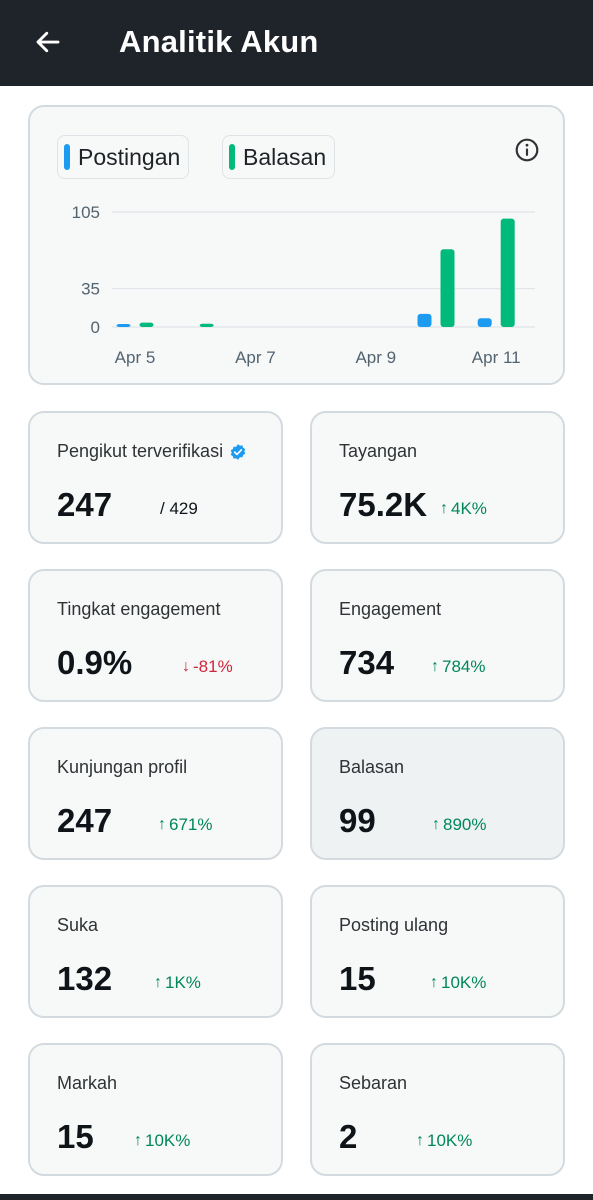 This screenshot has width=593, height=1200. I want to click on metric-label-text: Kunjungan profil, so click(122, 767).